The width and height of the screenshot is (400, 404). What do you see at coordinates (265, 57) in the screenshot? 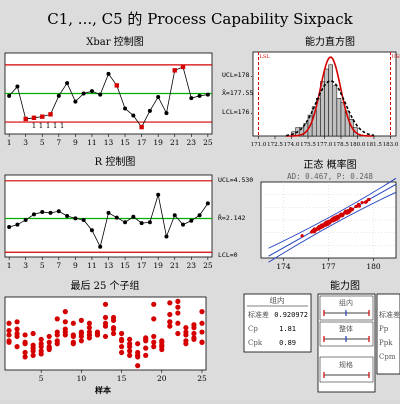
I see `lsl-label: LSL` at bounding box center [265, 57].